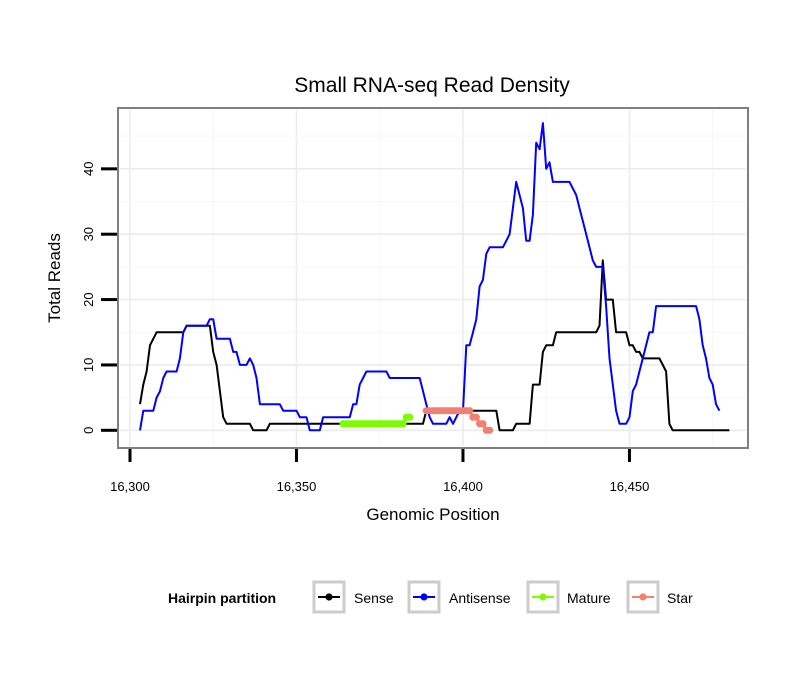 The image size is (810, 690). I want to click on legend-item-sense: Sense, so click(353, 597).